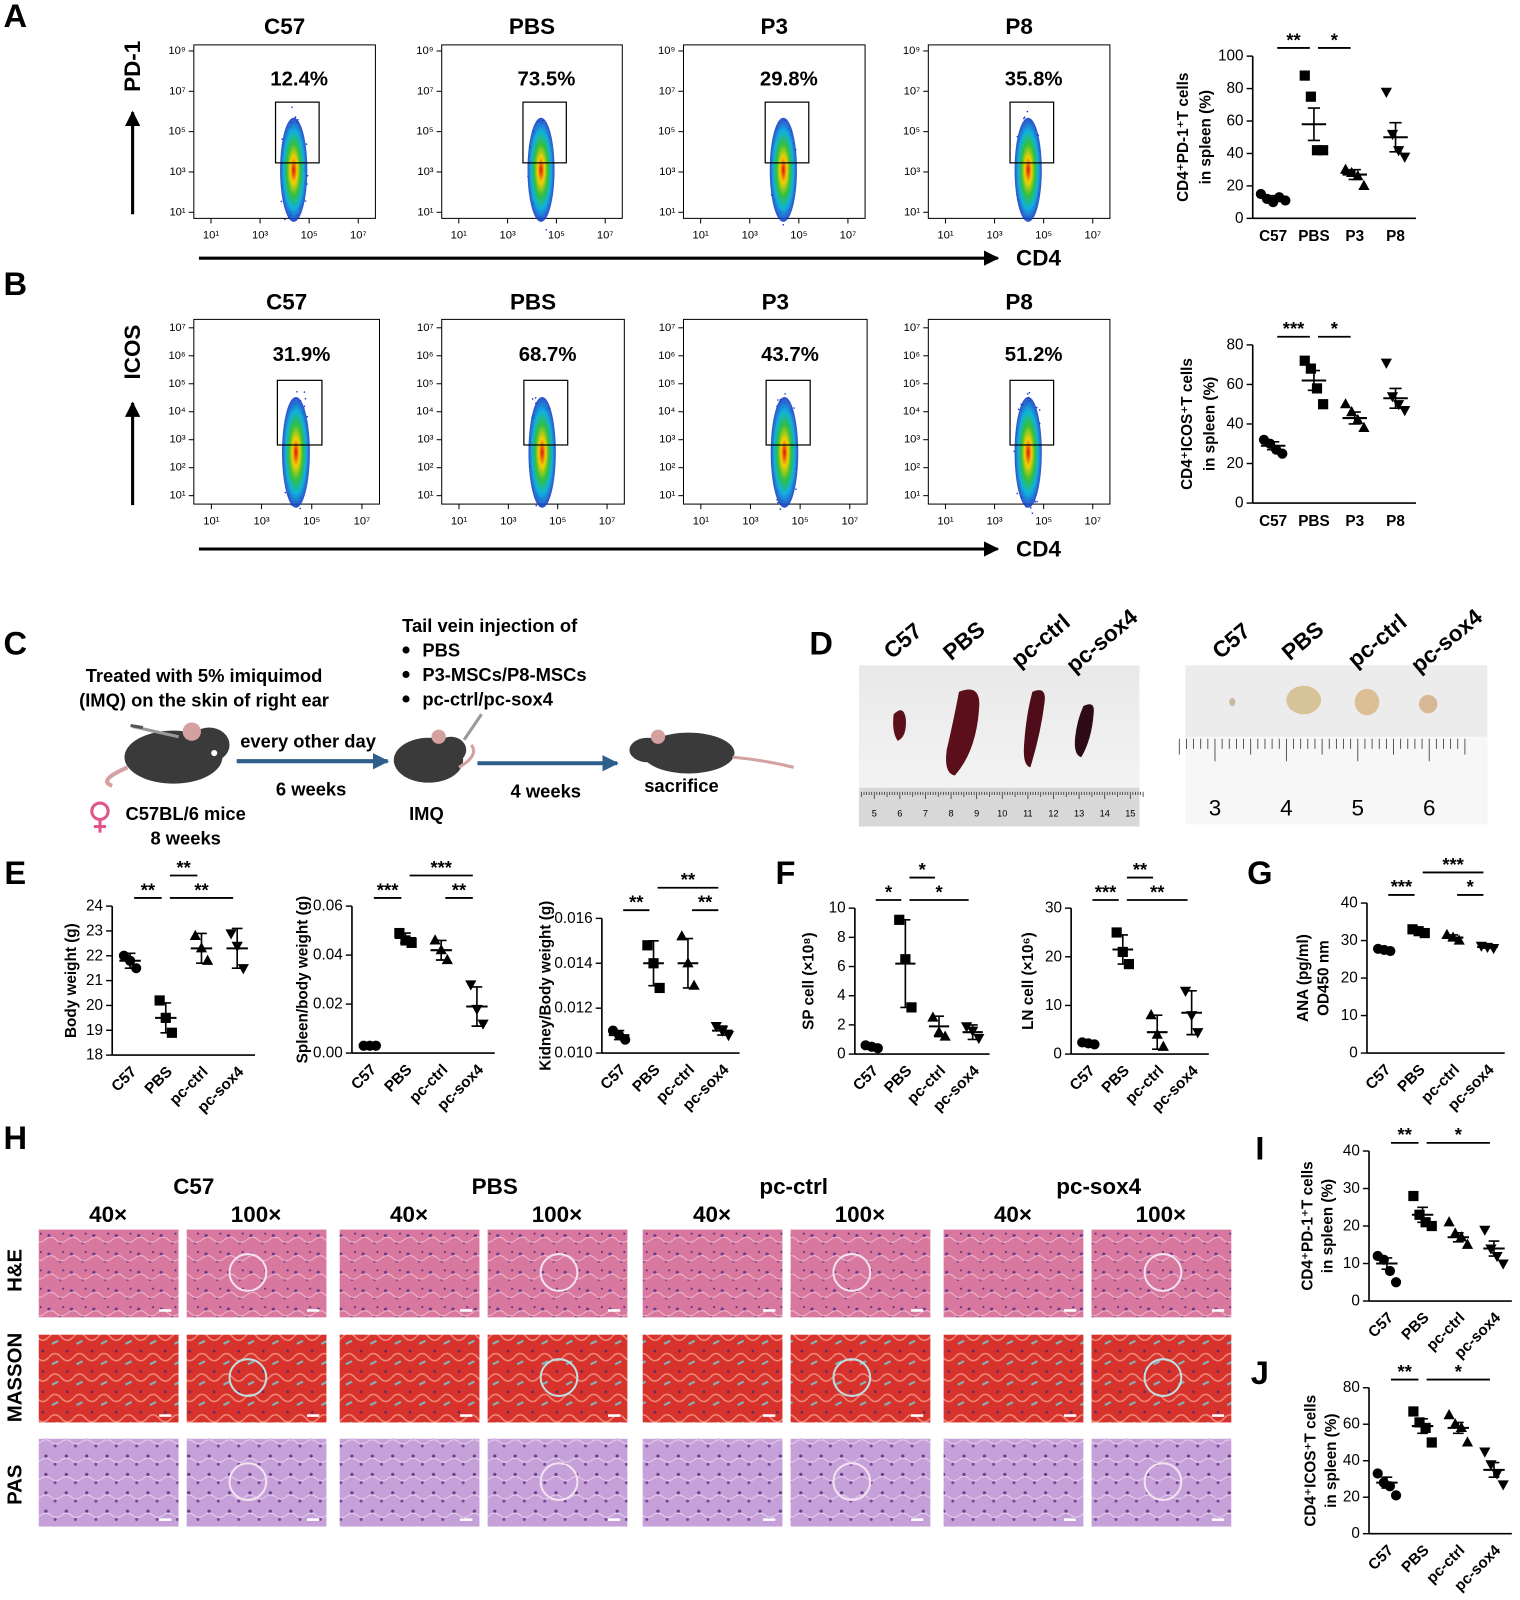 The image size is (1520, 1600). I want to click on significance-label: ***, so click(441, 867).